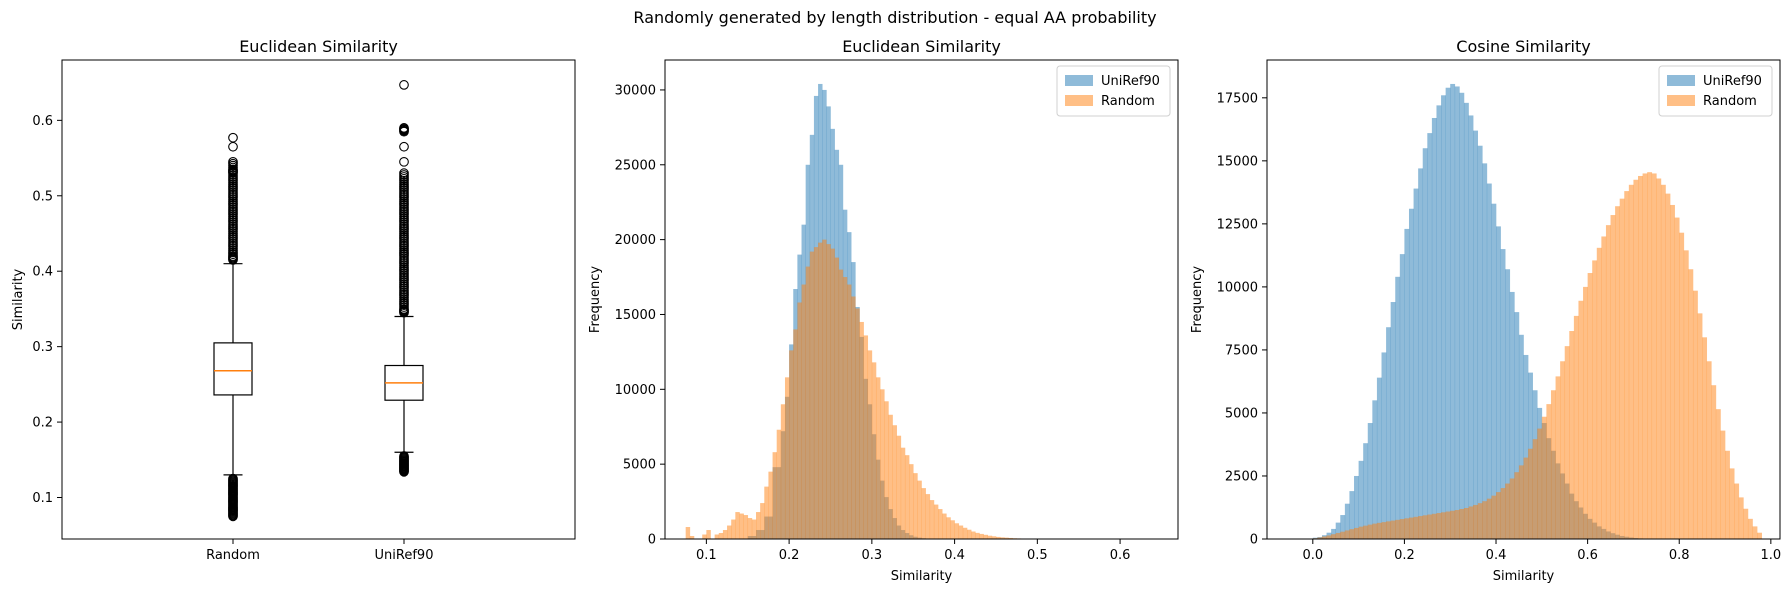 Image resolution: width=1790 pixels, height=592 pixels. What do you see at coordinates (1037, 555) in the screenshot?
I see `x-tick-label: 0.5` at bounding box center [1037, 555].